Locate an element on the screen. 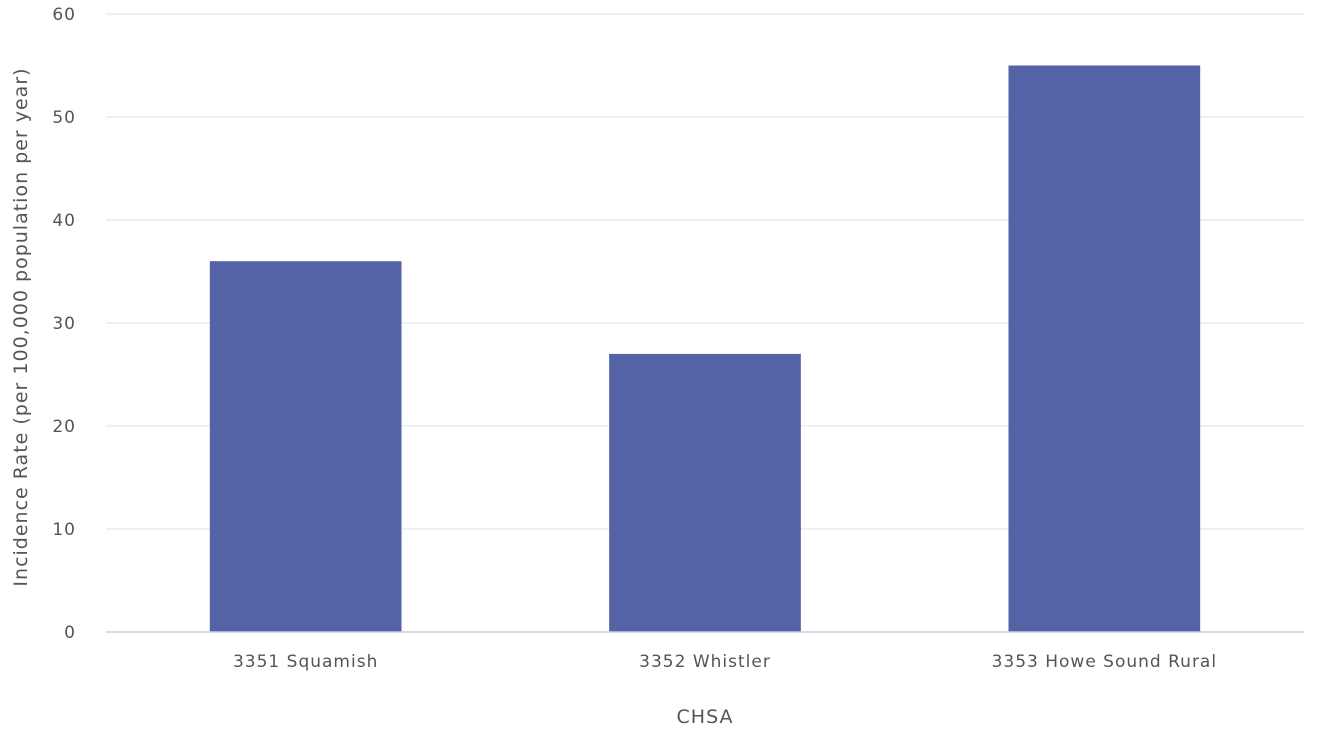 The height and width of the screenshot is (736, 1319). y-tick-label: 0 is located at coordinates (70, 633).